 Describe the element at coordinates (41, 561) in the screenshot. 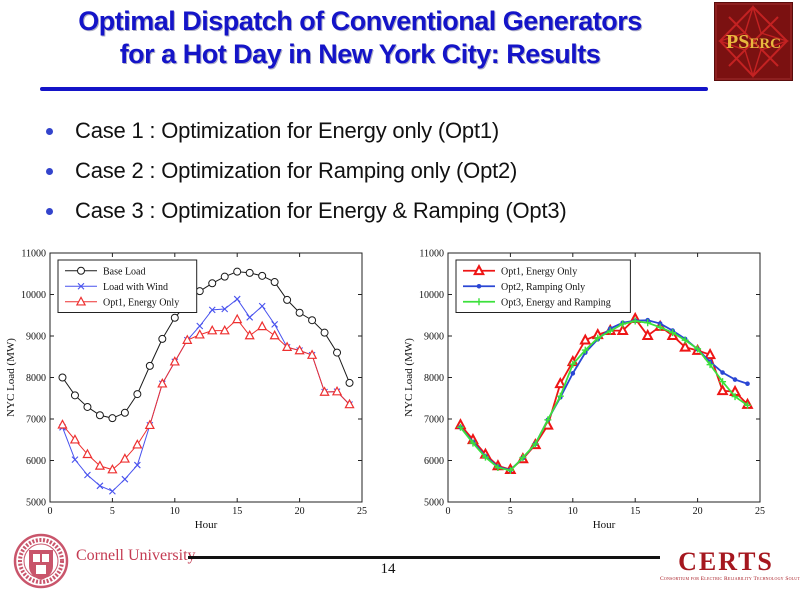

I see `cornell-seal-icon` at that location.